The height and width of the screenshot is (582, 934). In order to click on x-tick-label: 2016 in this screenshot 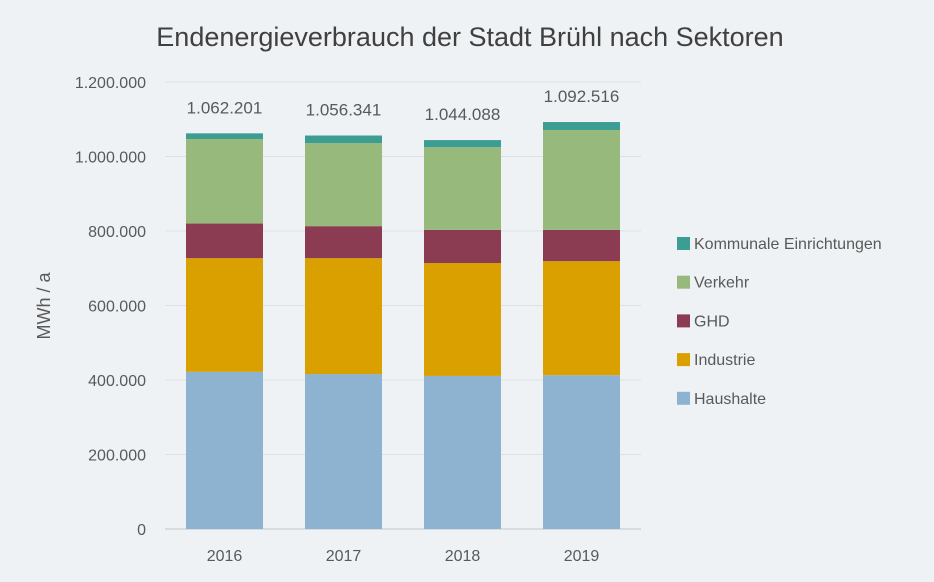, I will do `click(225, 556)`.